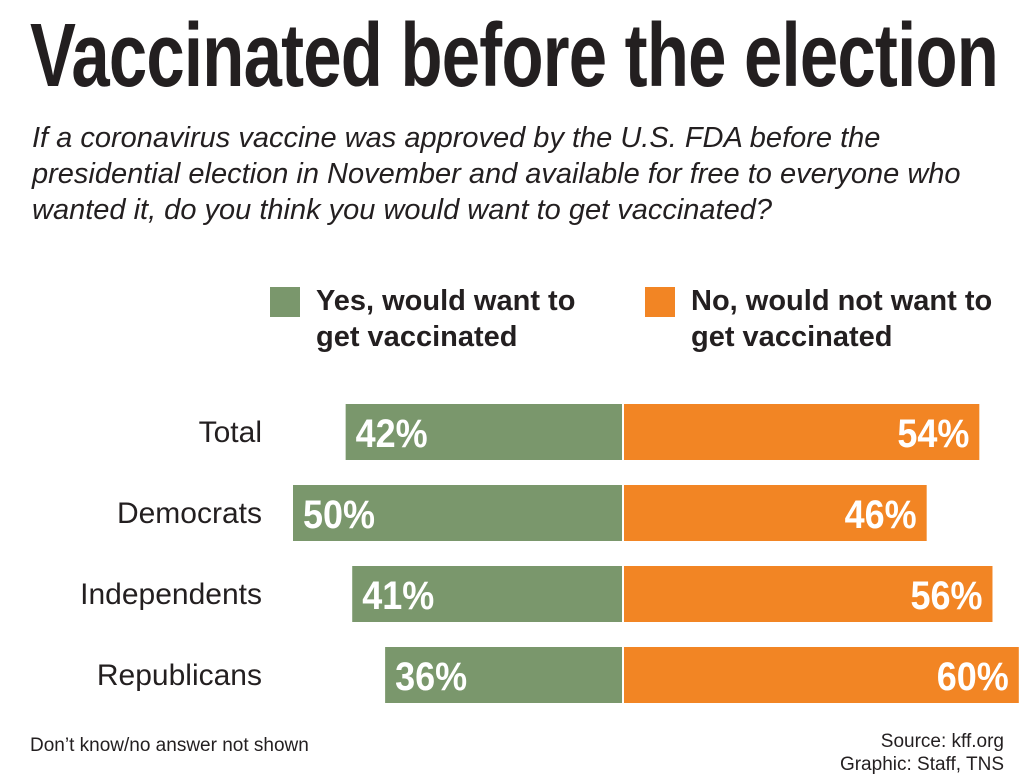  What do you see at coordinates (457, 513) in the screenshot?
I see `bar-yes-democrats` at bounding box center [457, 513].